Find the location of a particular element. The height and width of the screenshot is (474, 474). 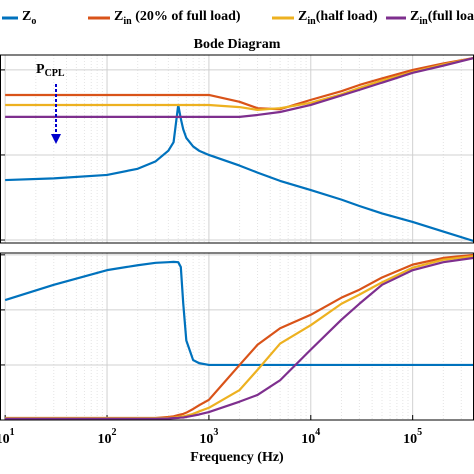

annotation: PCPL is located at coordinates (50, 70).